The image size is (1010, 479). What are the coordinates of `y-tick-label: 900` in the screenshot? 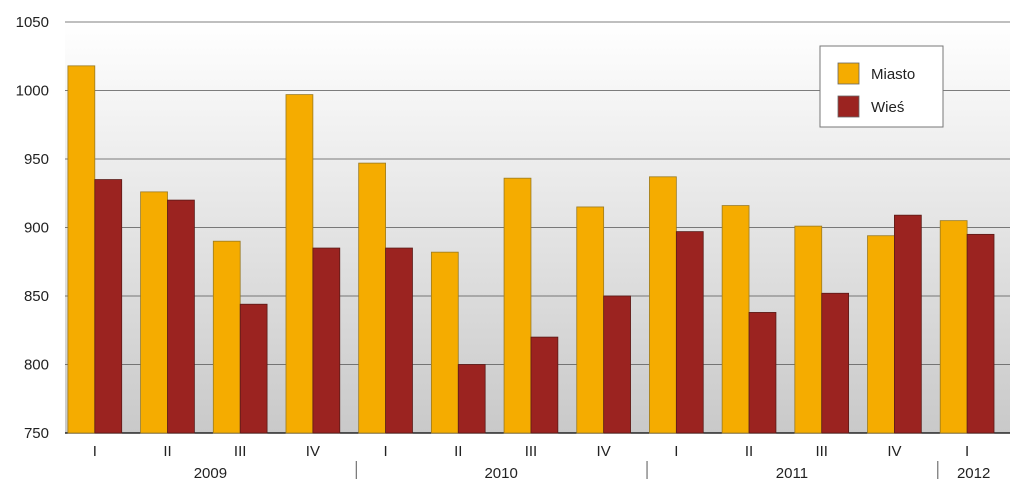 It's located at (36, 228).